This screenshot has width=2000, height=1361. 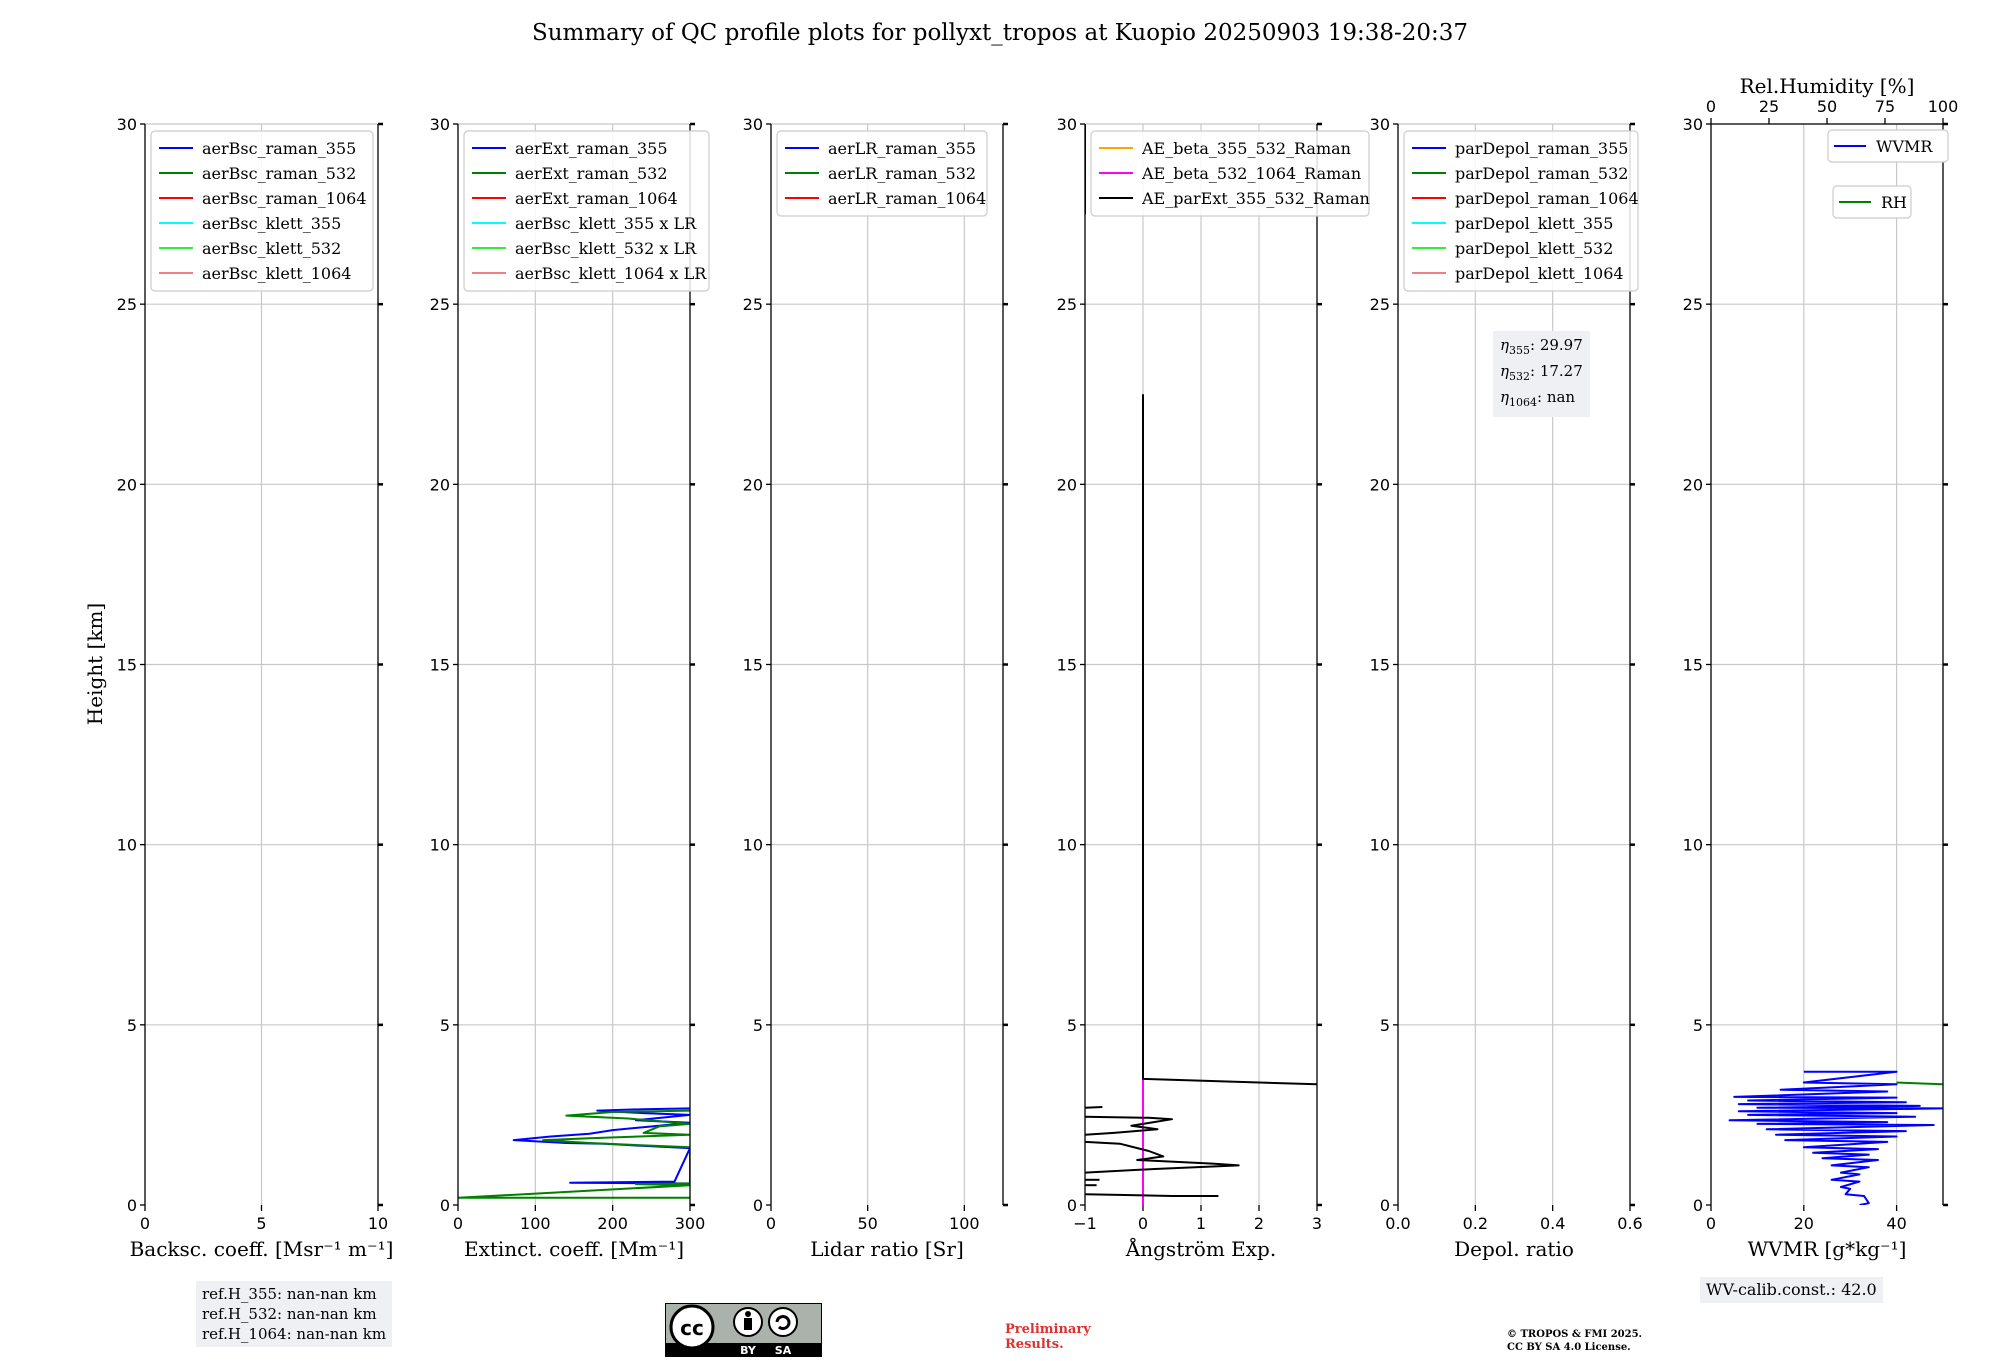 What do you see at coordinates (902, 148) in the screenshot?
I see `legend-label: aerLR_raman_355` at bounding box center [902, 148].